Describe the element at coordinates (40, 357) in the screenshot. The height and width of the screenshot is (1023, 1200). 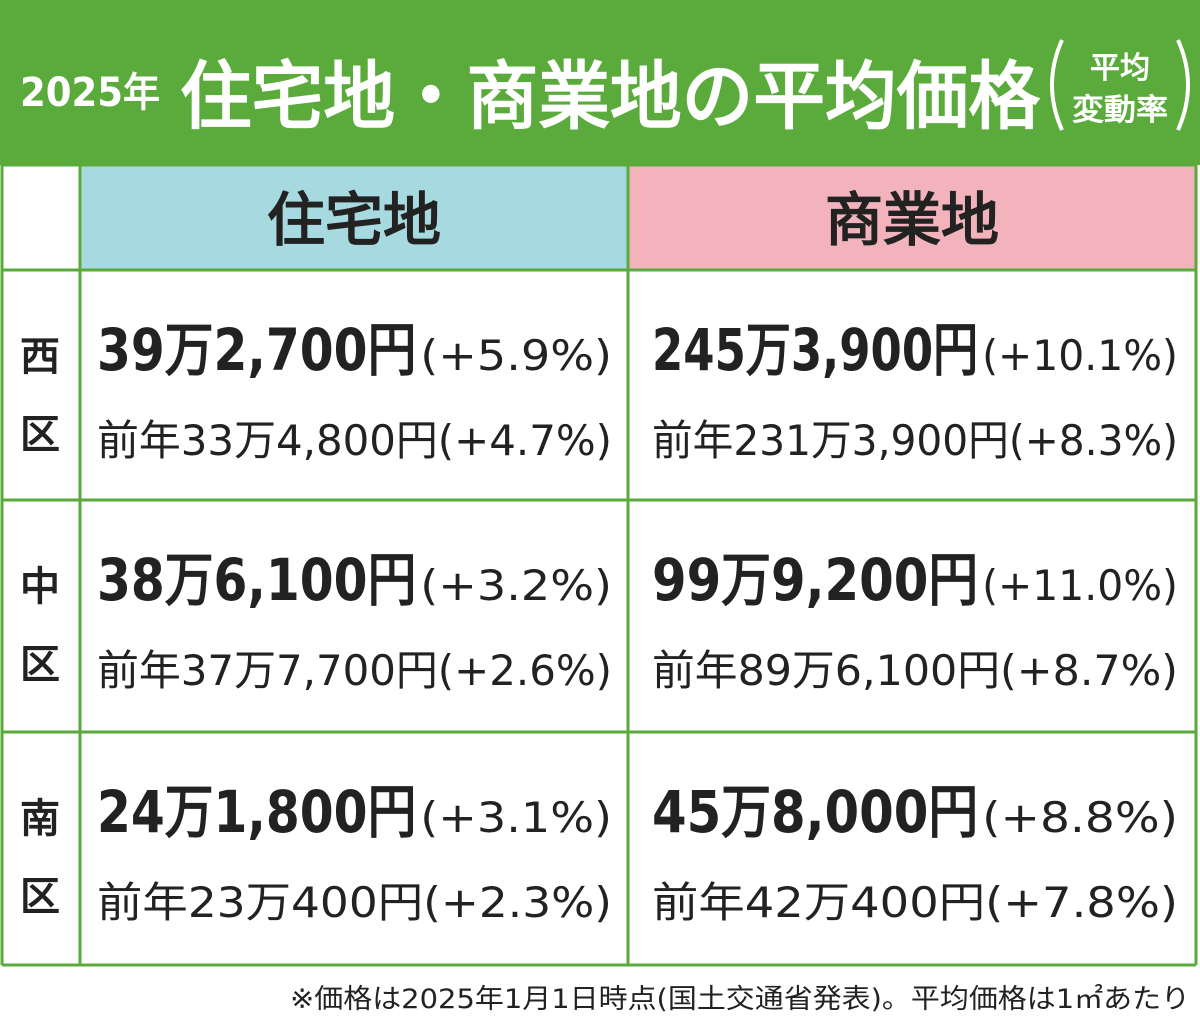
I see `row-label: 西` at that location.